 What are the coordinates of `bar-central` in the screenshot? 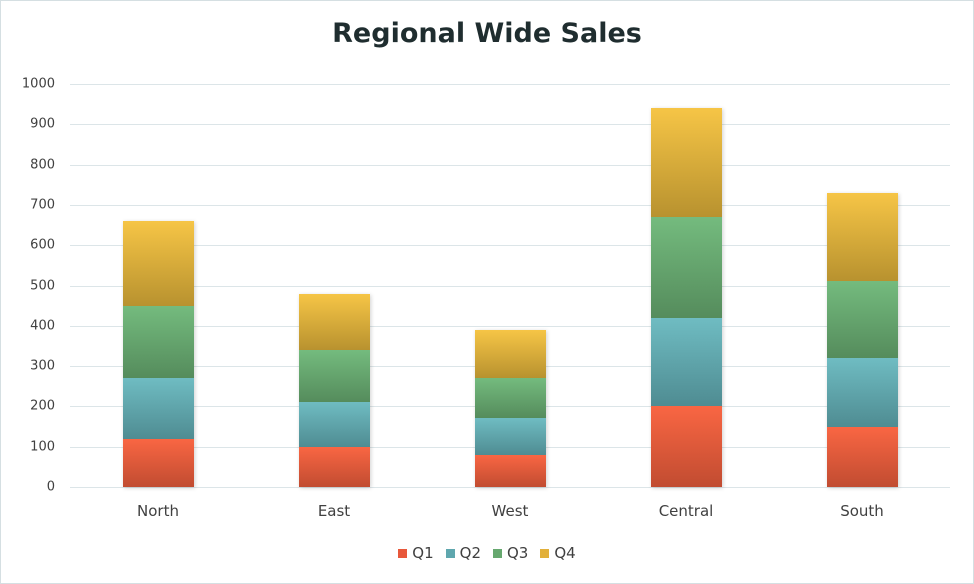 It's located at (686, 297).